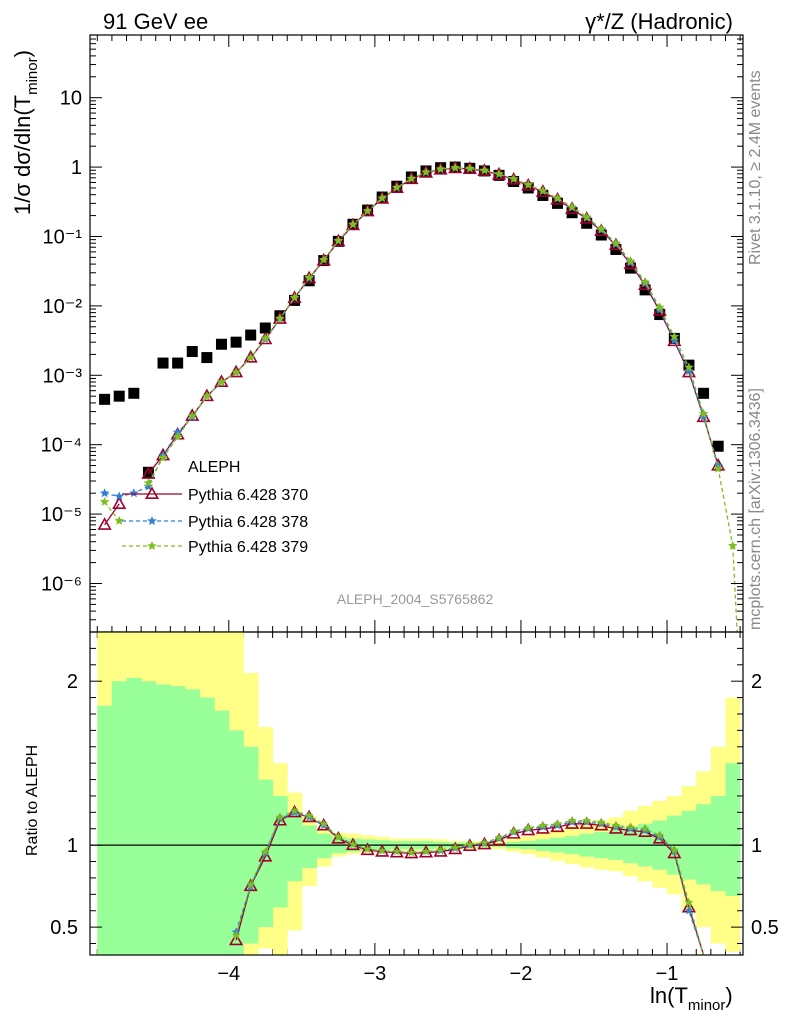 The height and width of the screenshot is (1024, 786). I want to click on x-tick-label: −3, so click(374, 974).